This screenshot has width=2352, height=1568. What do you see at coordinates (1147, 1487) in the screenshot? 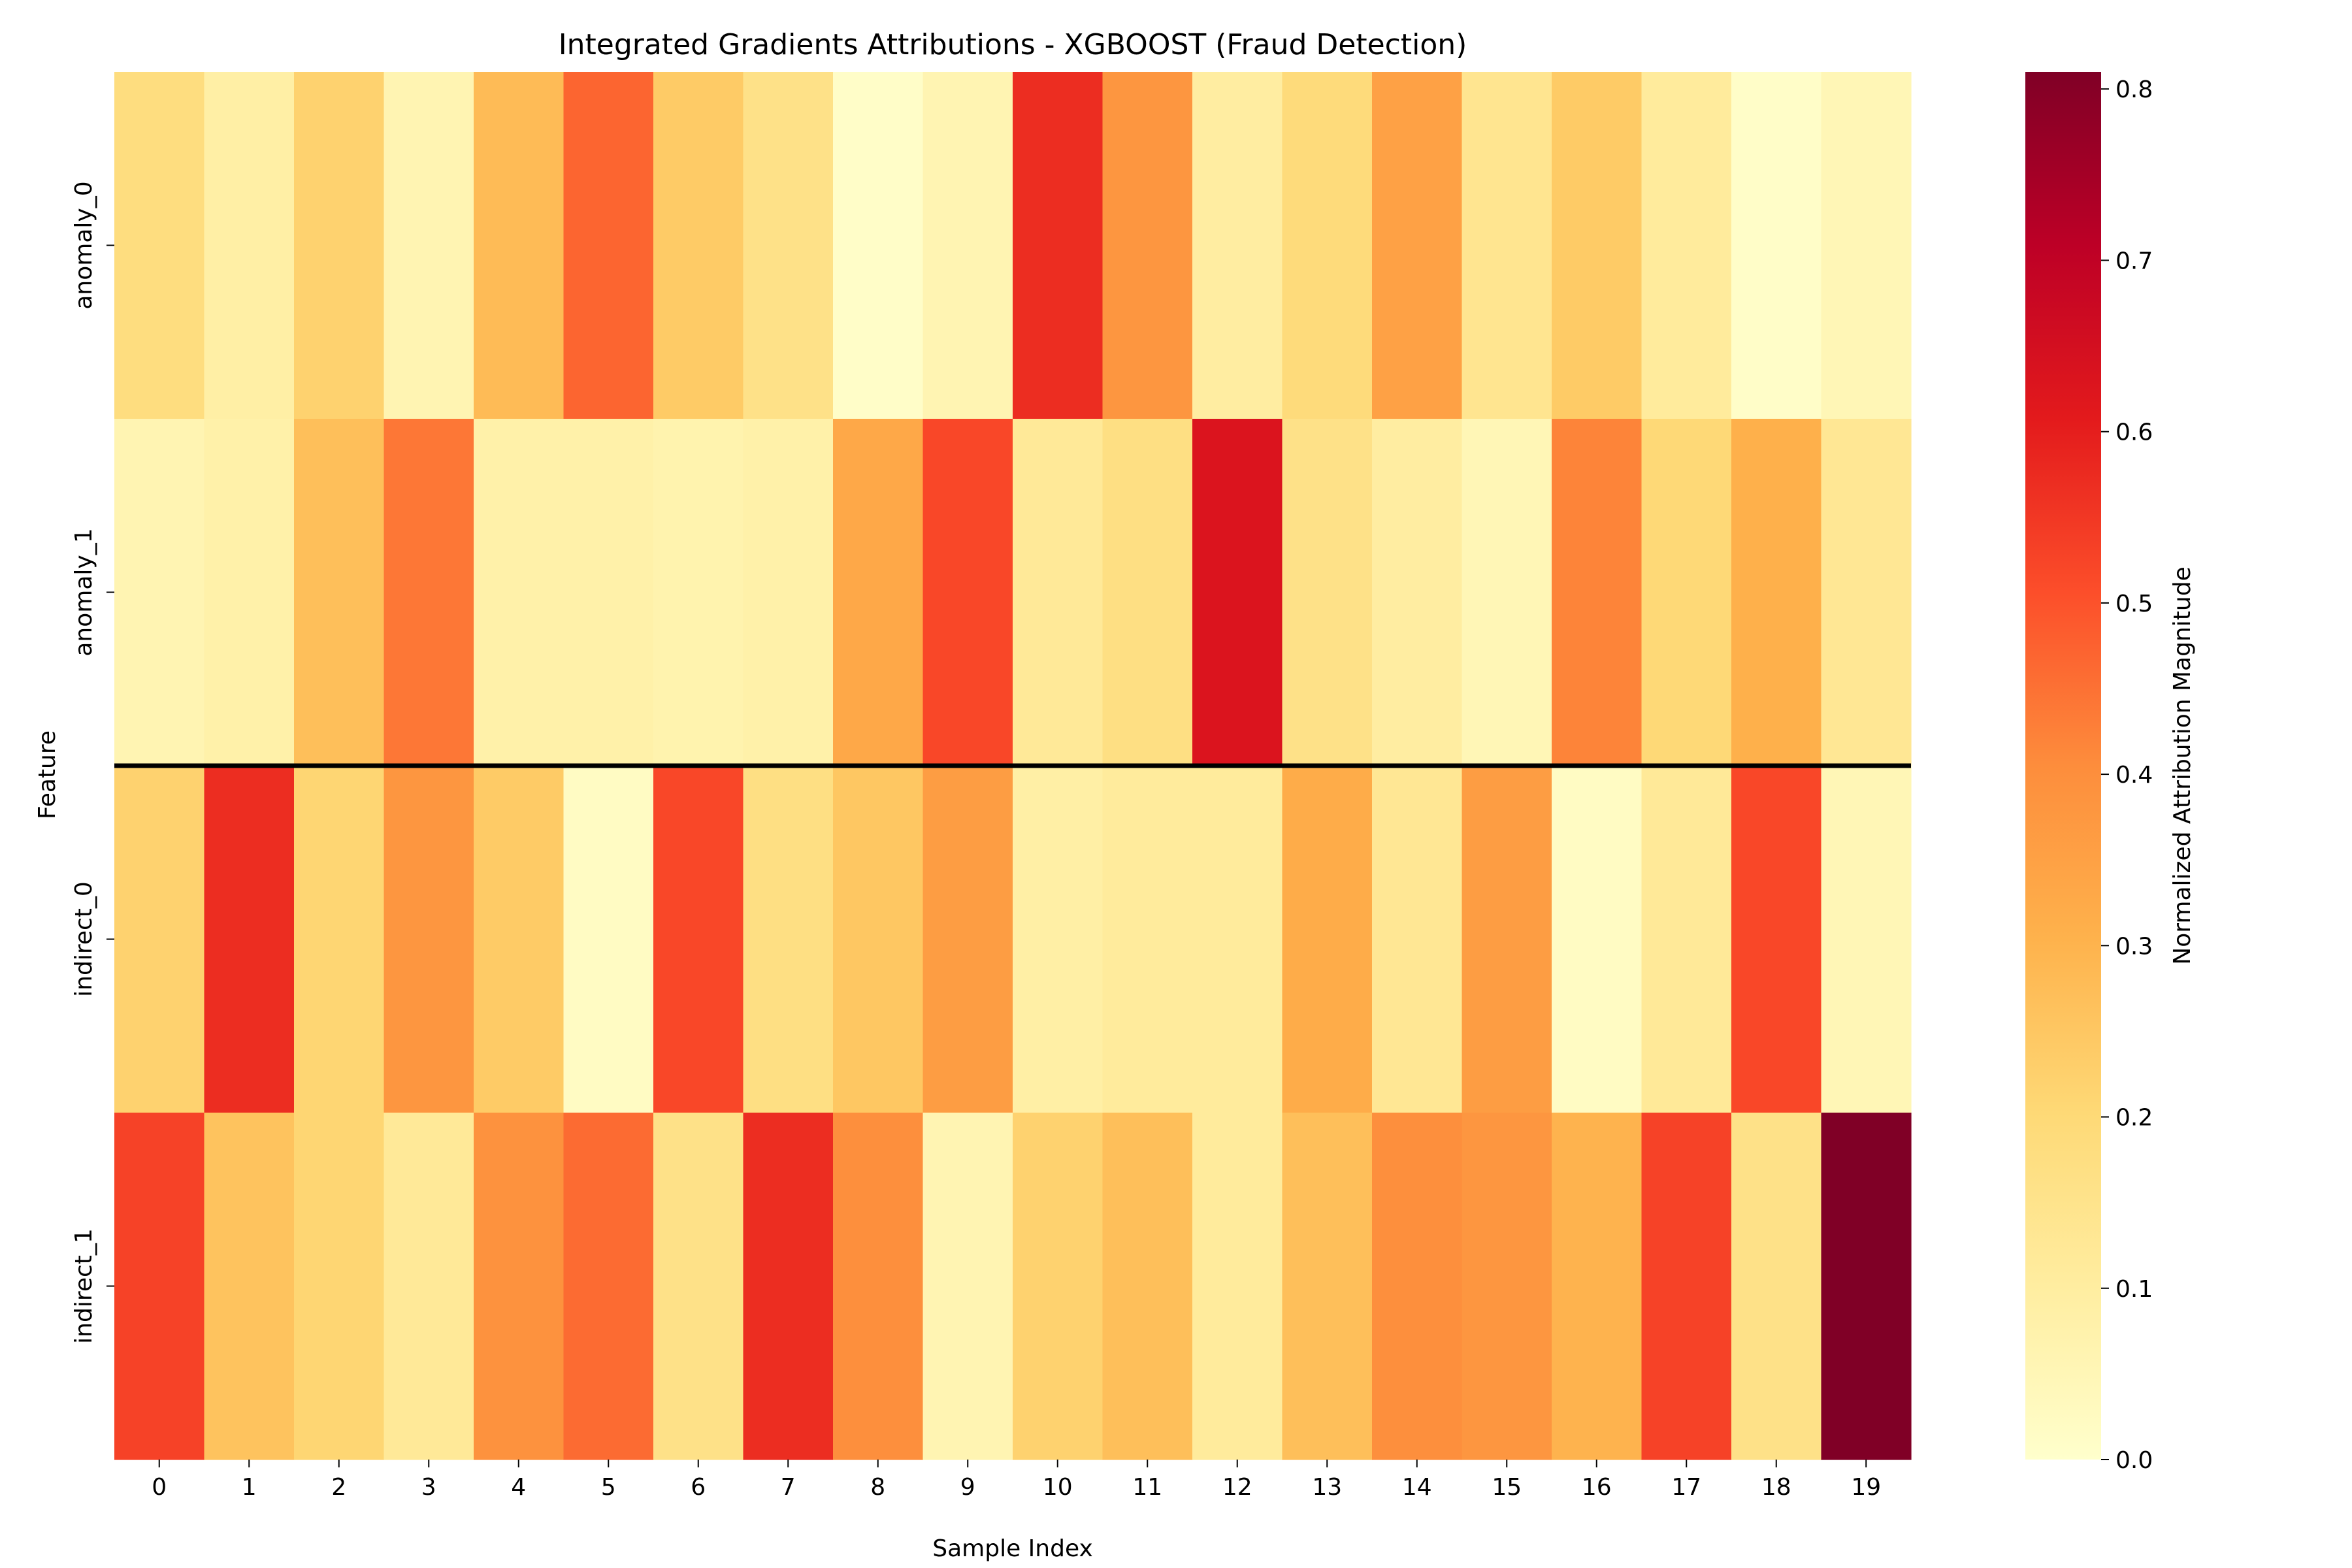
I see `x-tick-label: 11` at bounding box center [1147, 1487].